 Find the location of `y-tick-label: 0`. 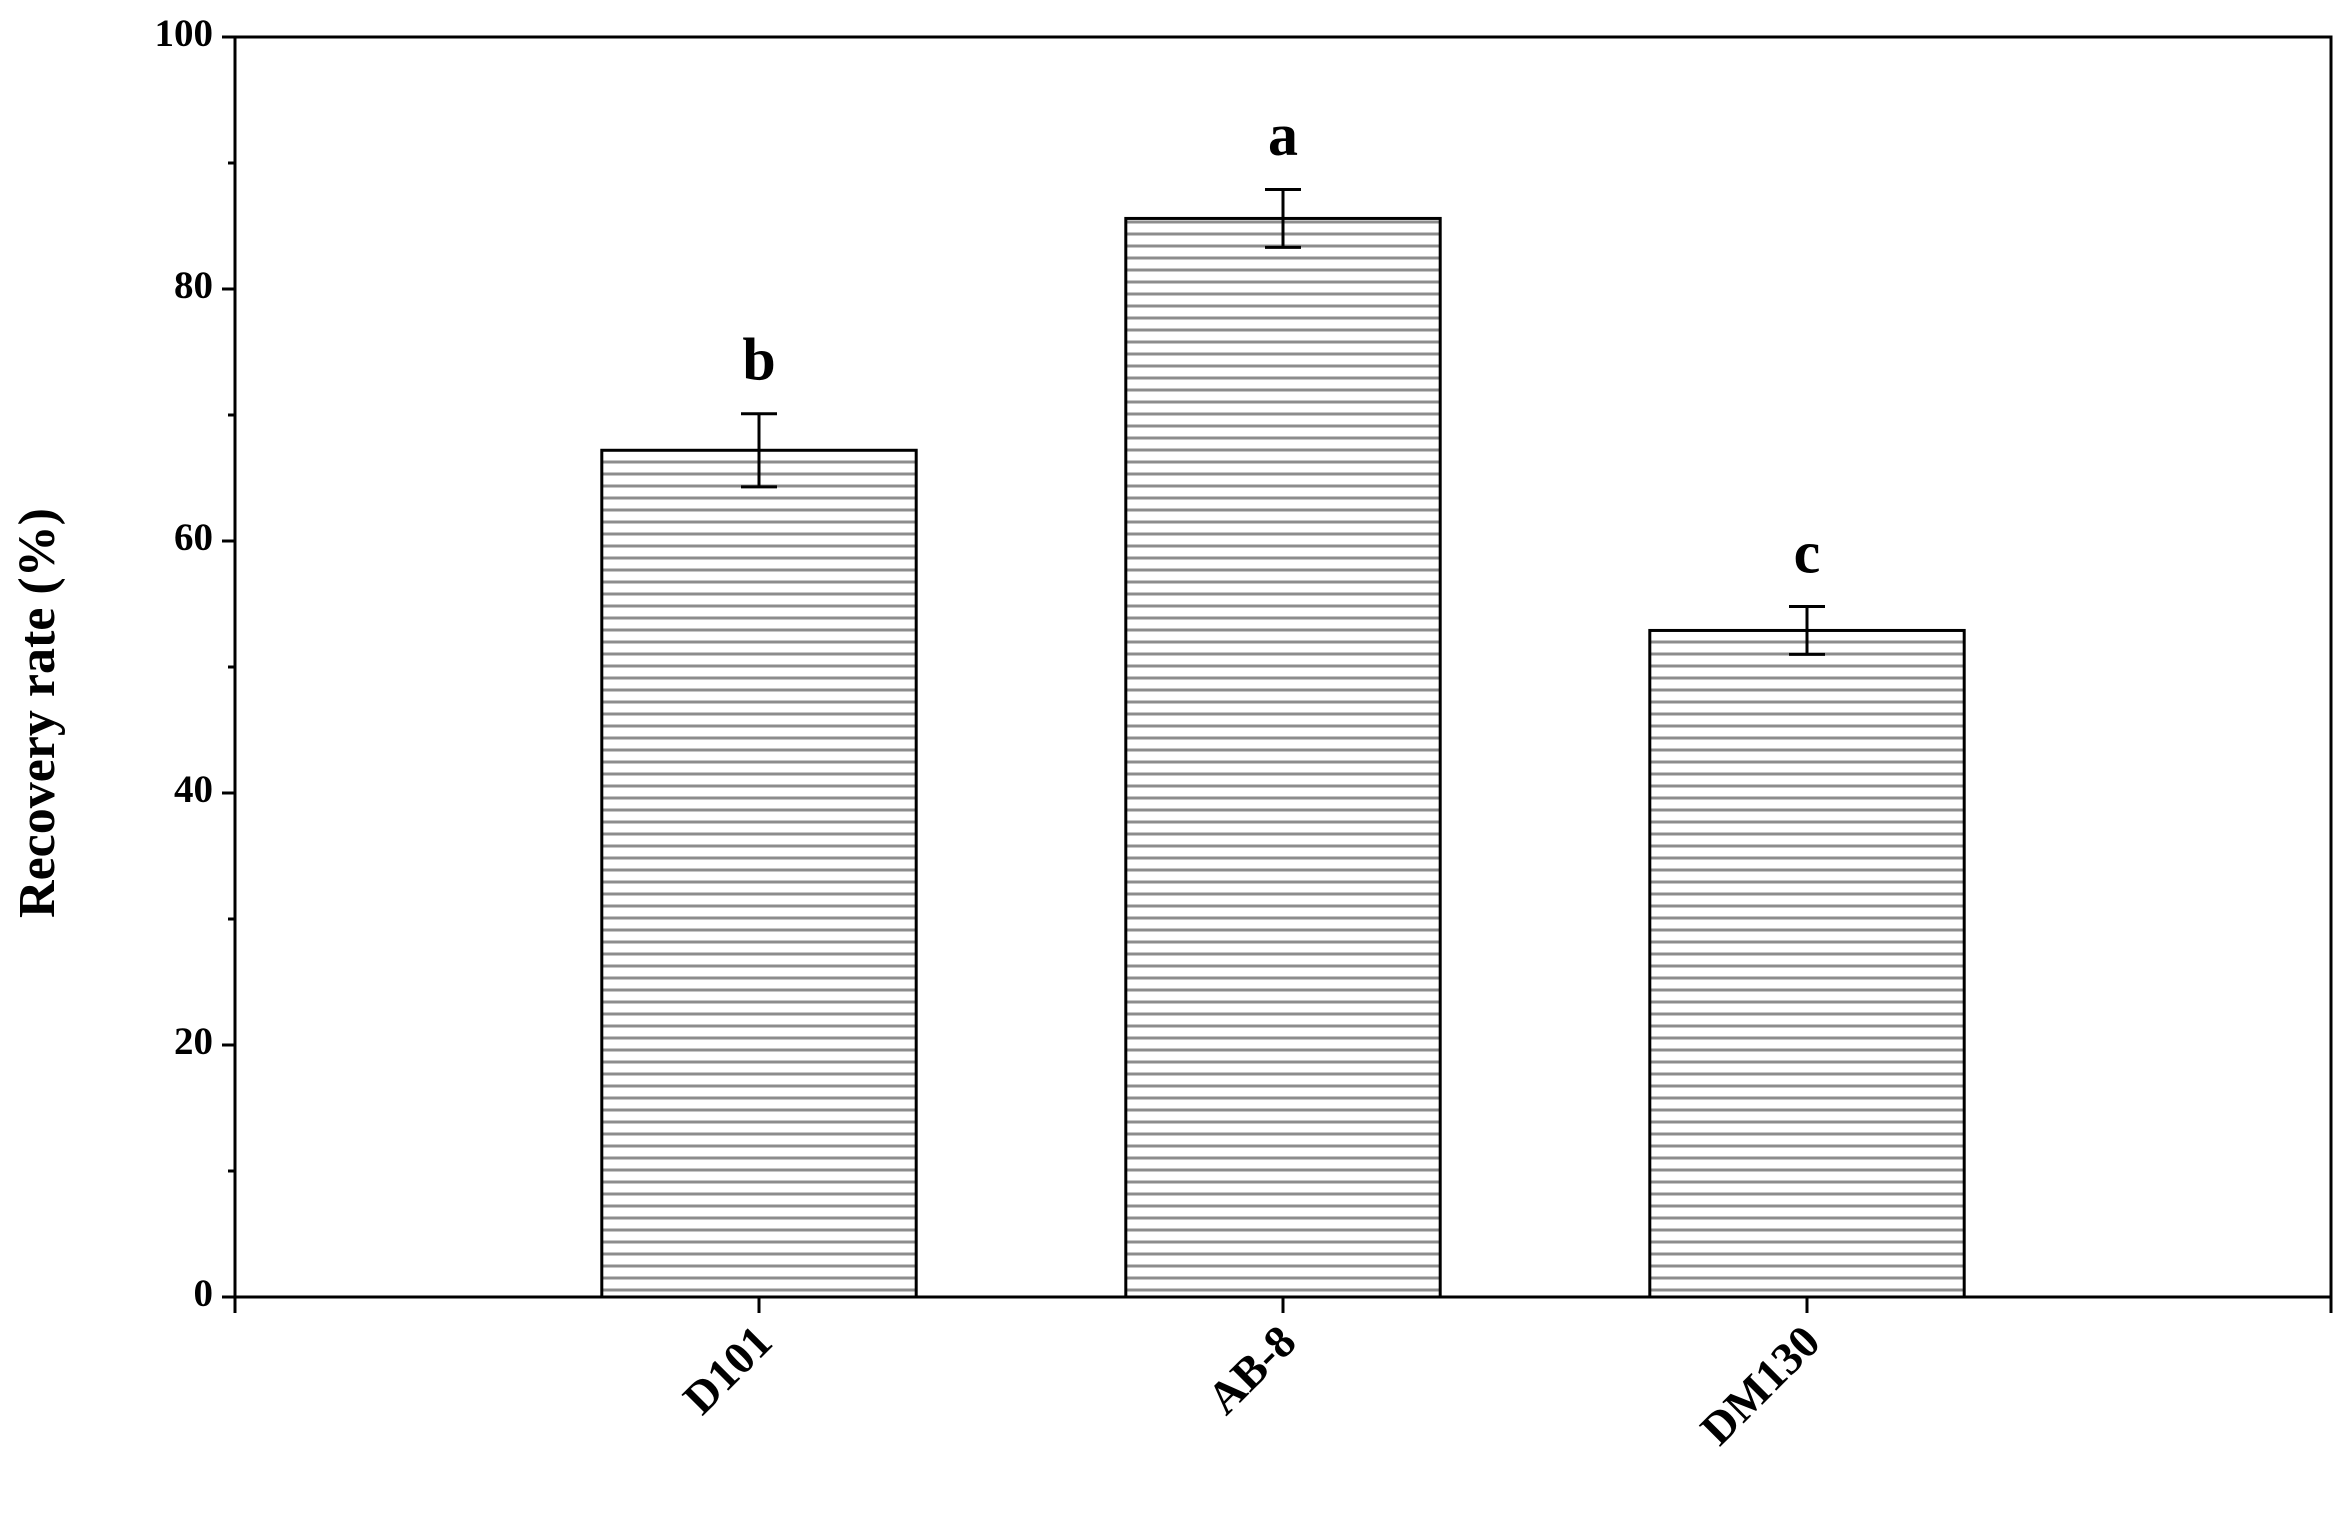

y-tick-label: 0 is located at coordinates (204, 1293).